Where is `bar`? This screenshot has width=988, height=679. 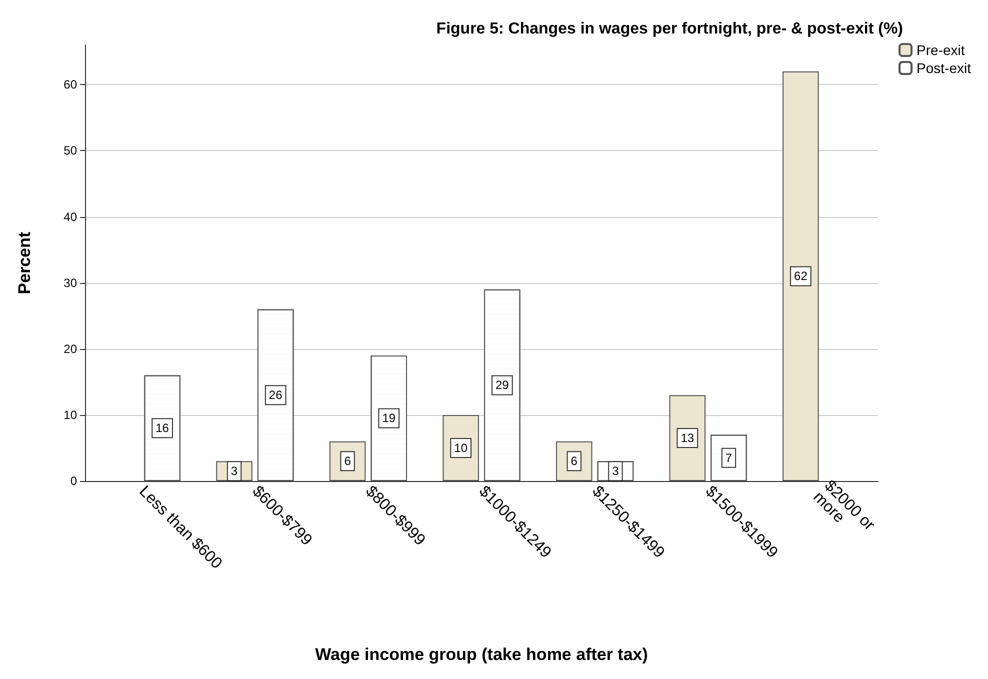
bar is located at coordinates (800, 276).